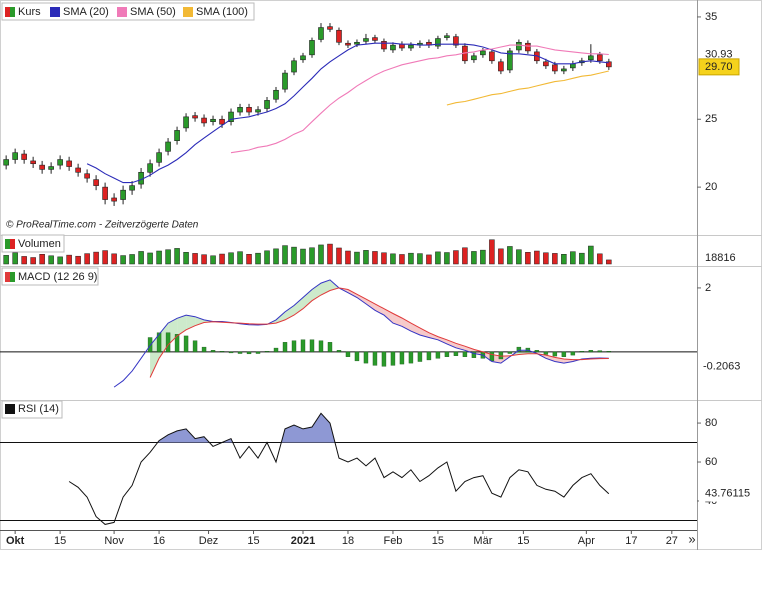 The image size is (762, 601). I want to click on rsi-line, so click(339, 468).